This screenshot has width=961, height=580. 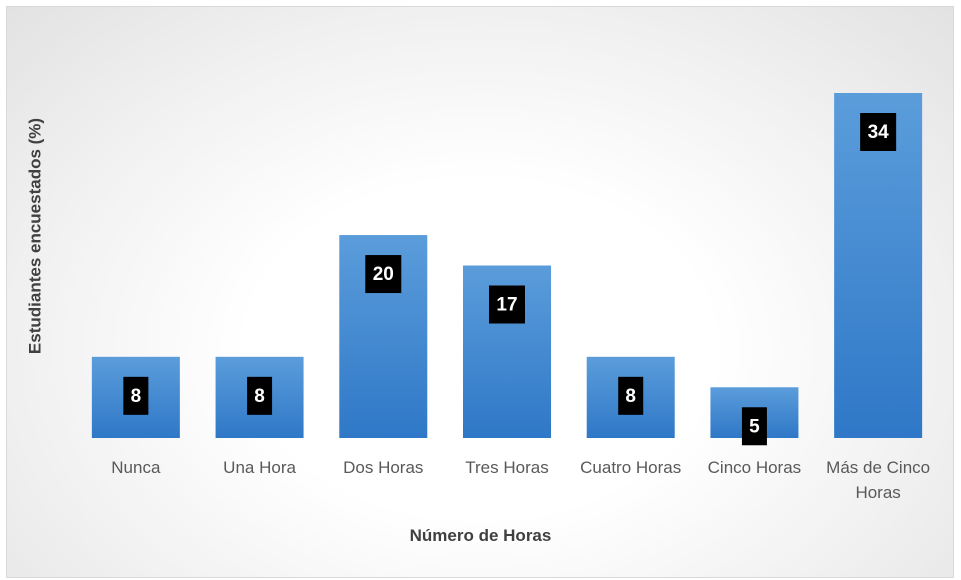 I want to click on data-label: 5, so click(x=754, y=426).